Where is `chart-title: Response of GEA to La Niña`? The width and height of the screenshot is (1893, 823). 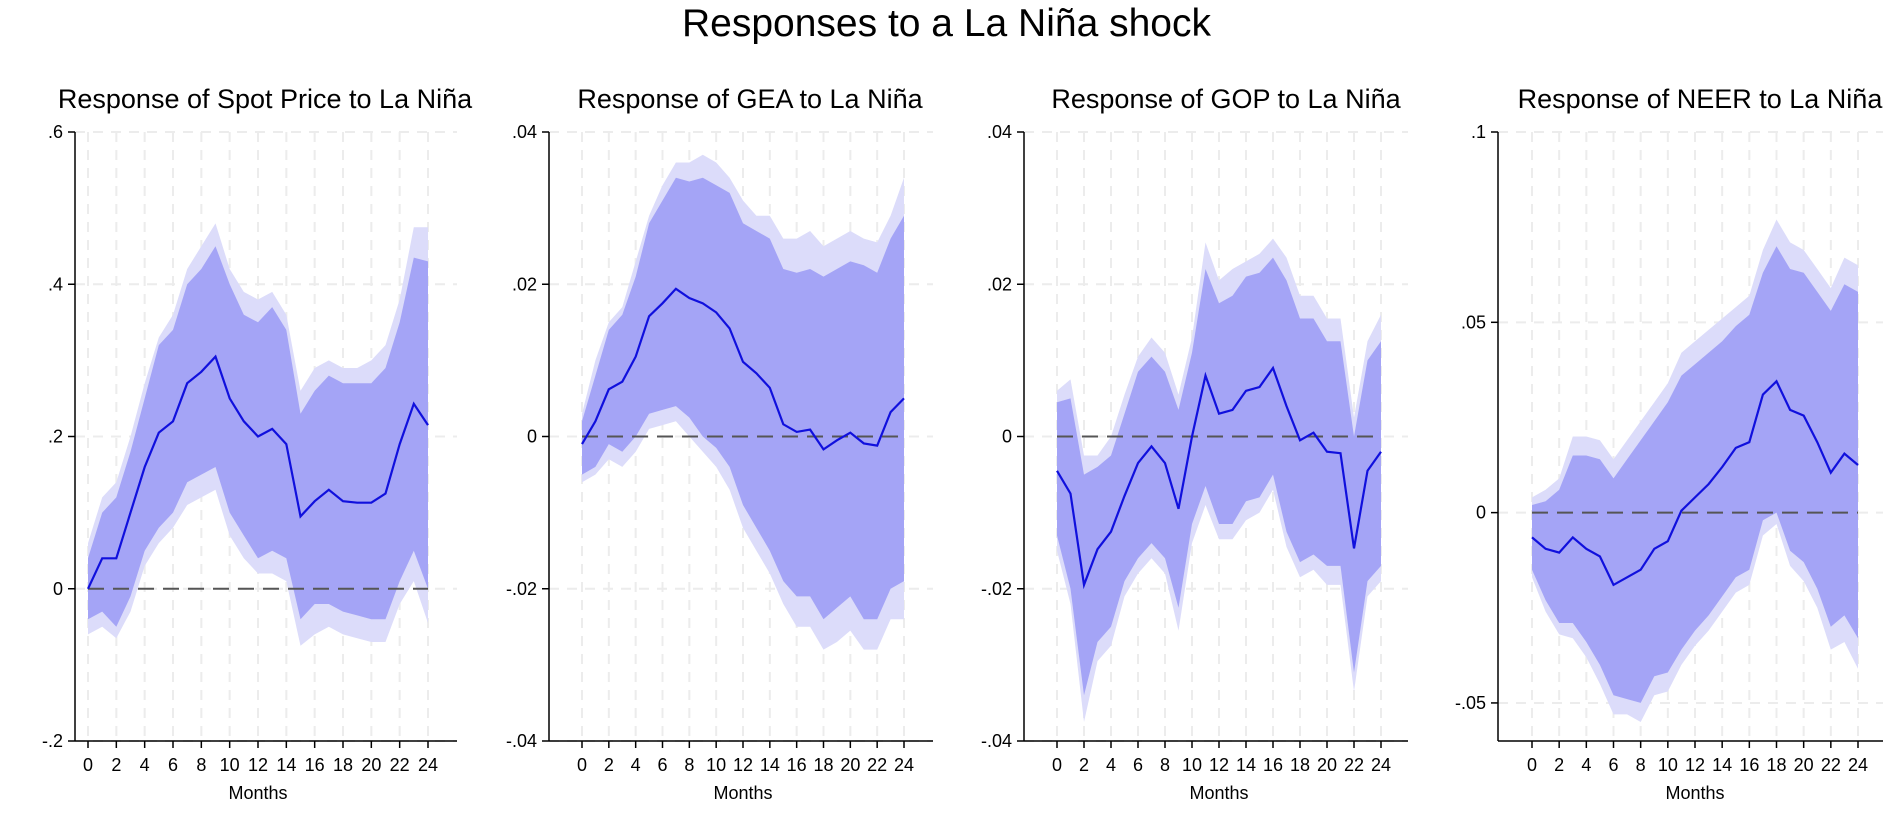
chart-title: Response of GEA to La Niña is located at coordinates (750, 99).